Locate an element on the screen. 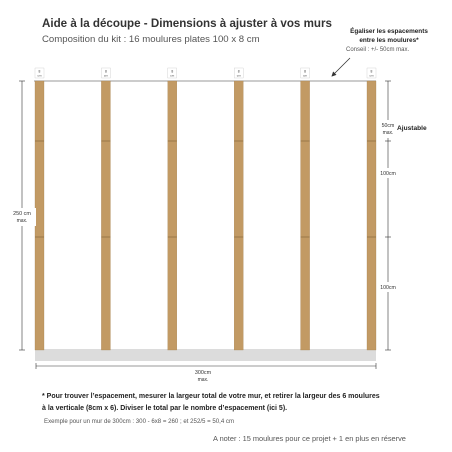 Image resolution: width=452 pixels, height=452 pixels. height-label-max: max. is located at coordinates (22, 221).